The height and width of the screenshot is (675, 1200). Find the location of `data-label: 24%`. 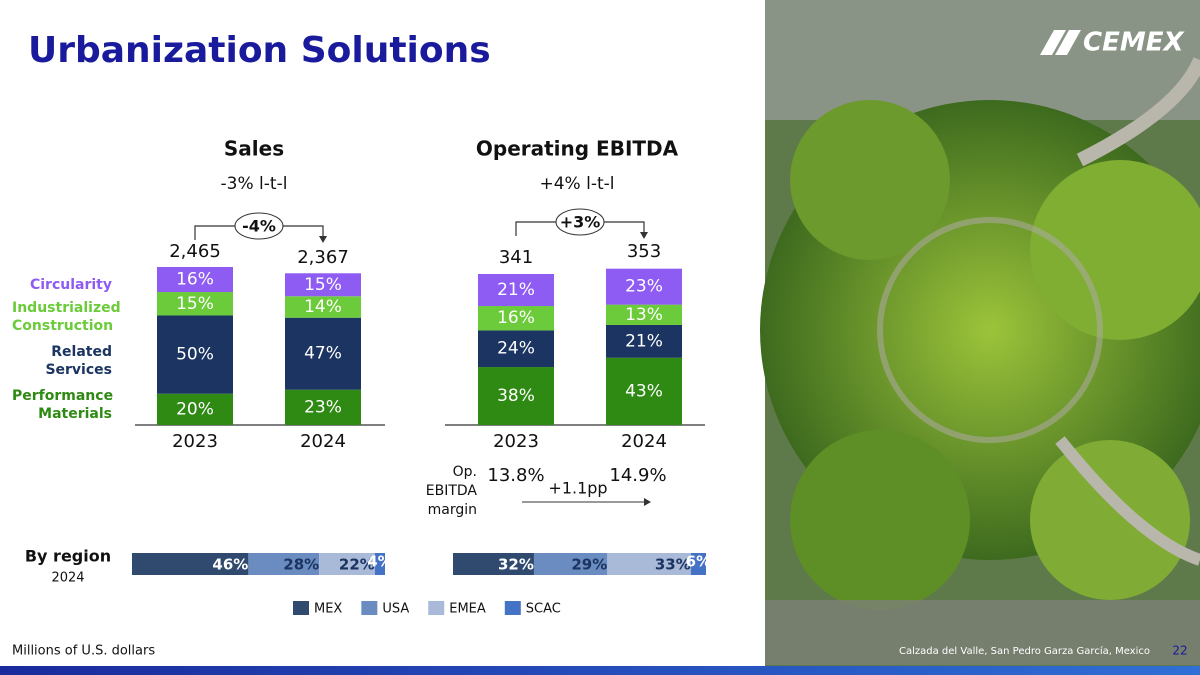

data-label: 24% is located at coordinates (516, 349).